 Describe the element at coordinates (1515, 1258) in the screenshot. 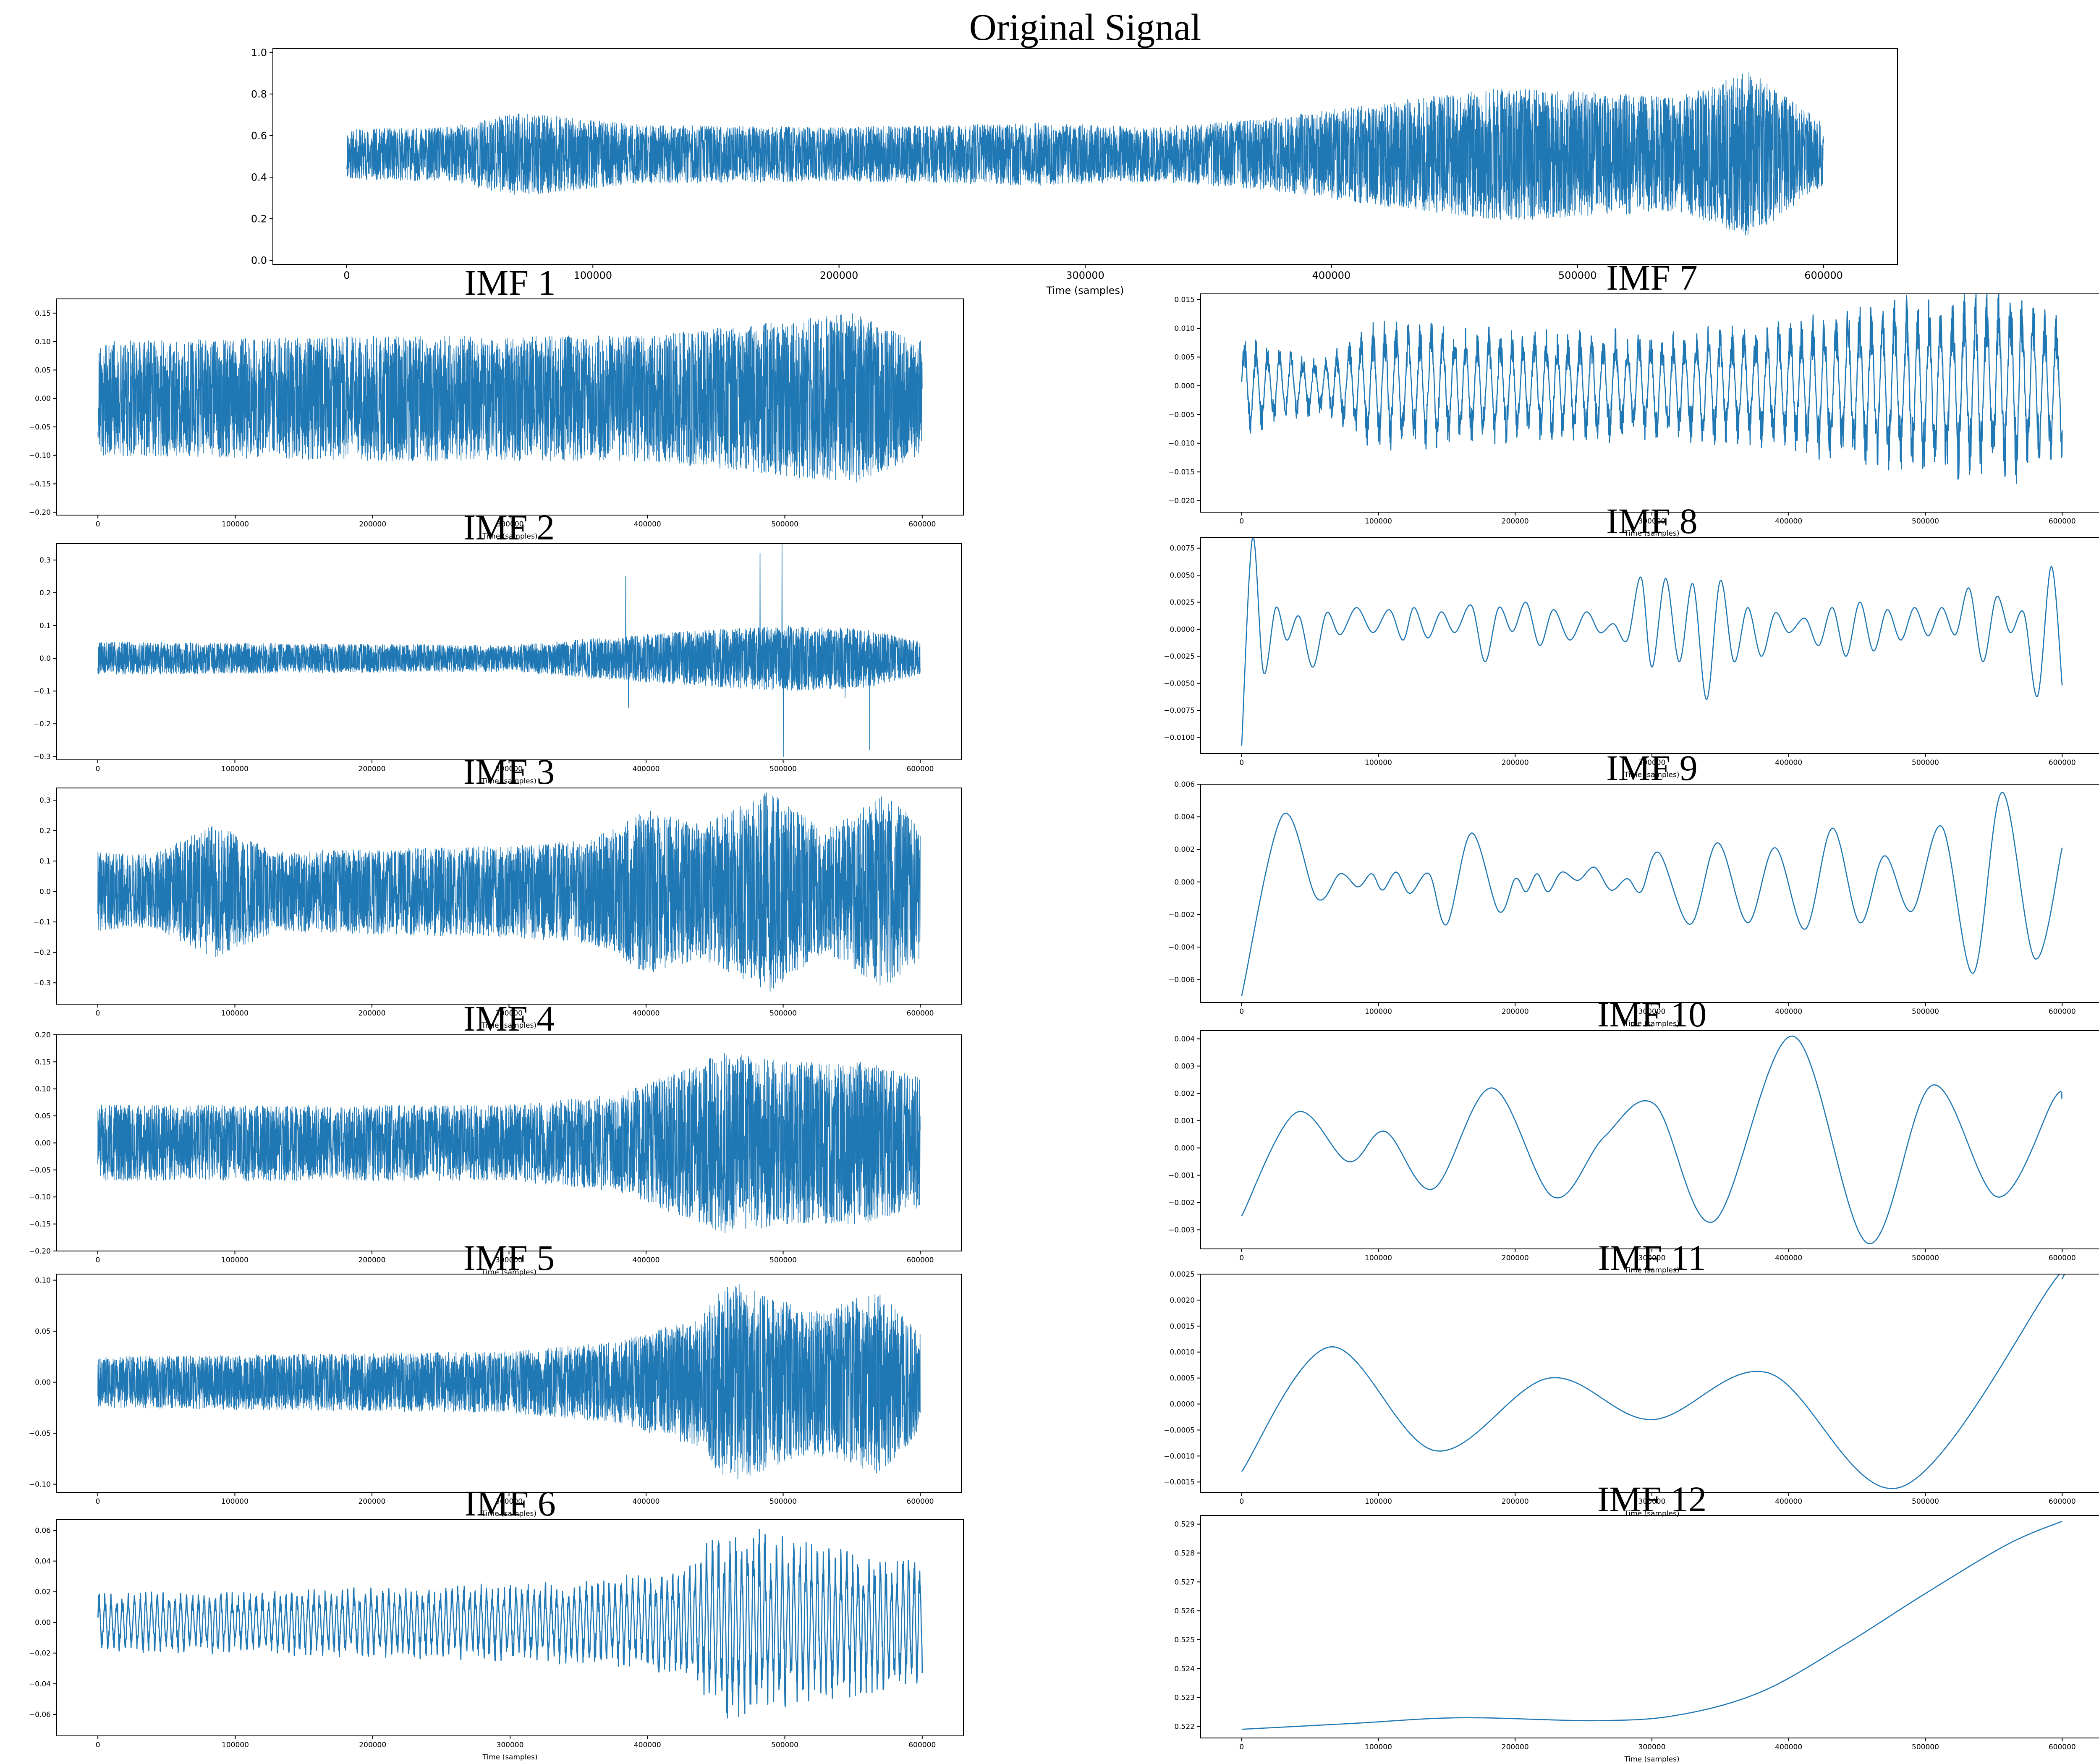

I see `x-tick-label-imf10-2: 200000` at that location.